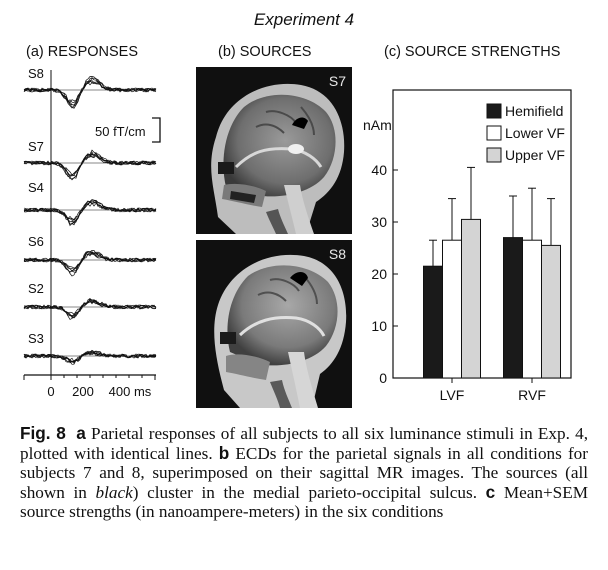 The height and width of the screenshot is (570, 608). I want to click on y-tick-label: 30, so click(379, 222).